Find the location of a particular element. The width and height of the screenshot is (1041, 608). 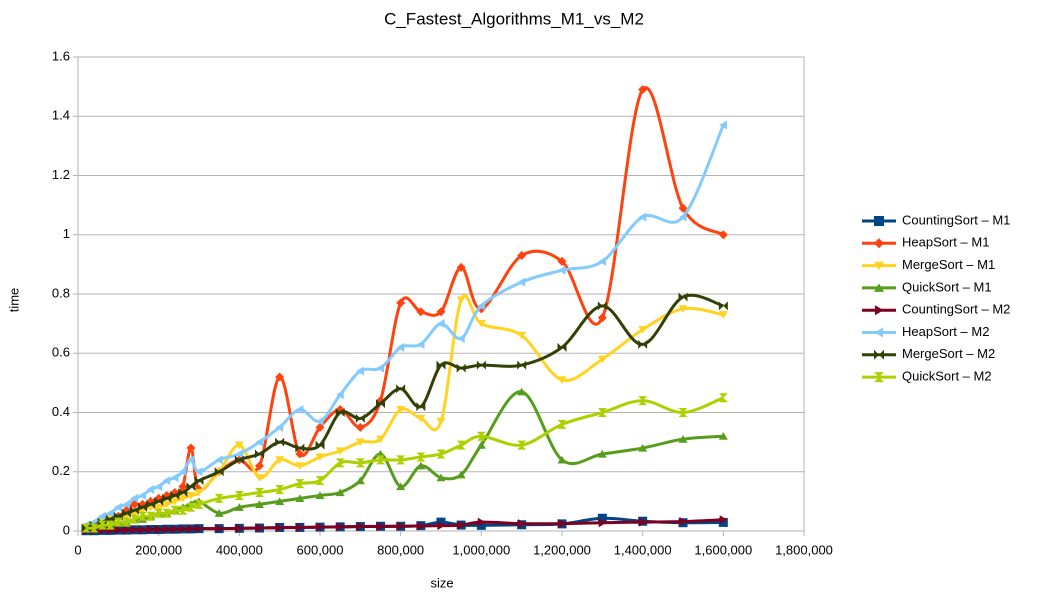

legend-label: QuickSort – M1 is located at coordinates (947, 286).